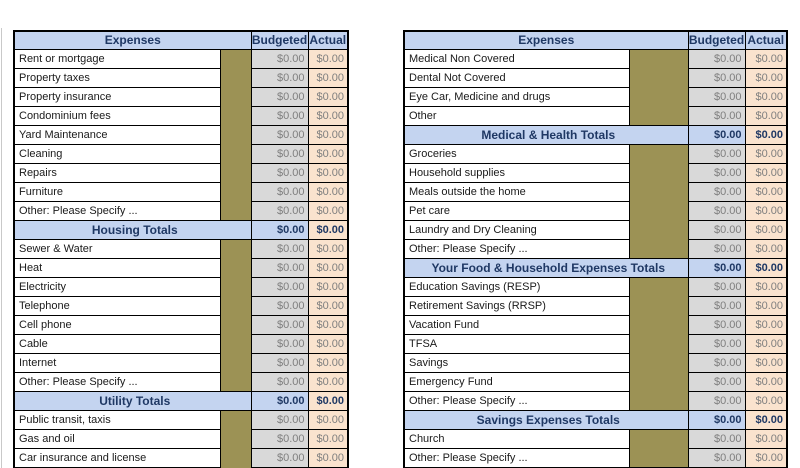 Image resolution: width=800 pixels, height=468 pixels. What do you see at coordinates (546, 40) in the screenshot?
I see `expenses-header-cell: Expenses` at bounding box center [546, 40].